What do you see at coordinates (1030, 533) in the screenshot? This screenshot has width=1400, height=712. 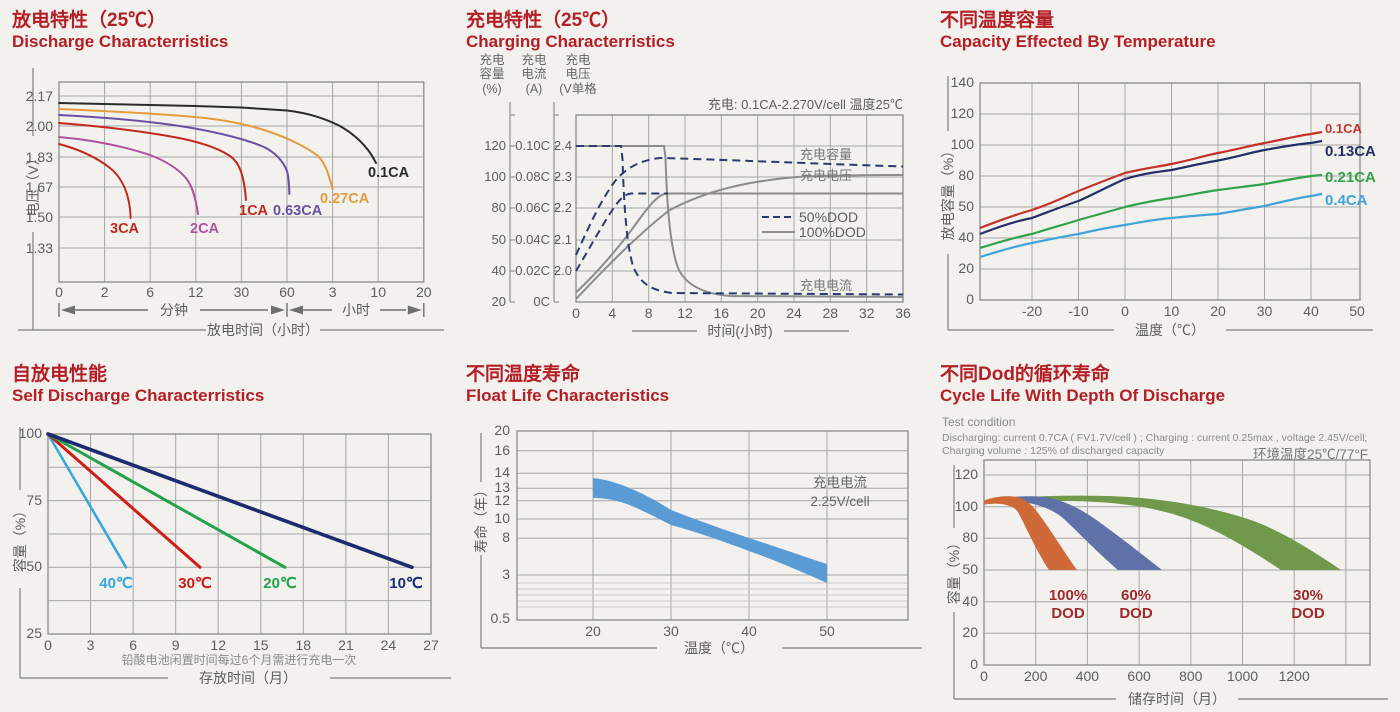 I see `band-100dod` at bounding box center [1030, 533].